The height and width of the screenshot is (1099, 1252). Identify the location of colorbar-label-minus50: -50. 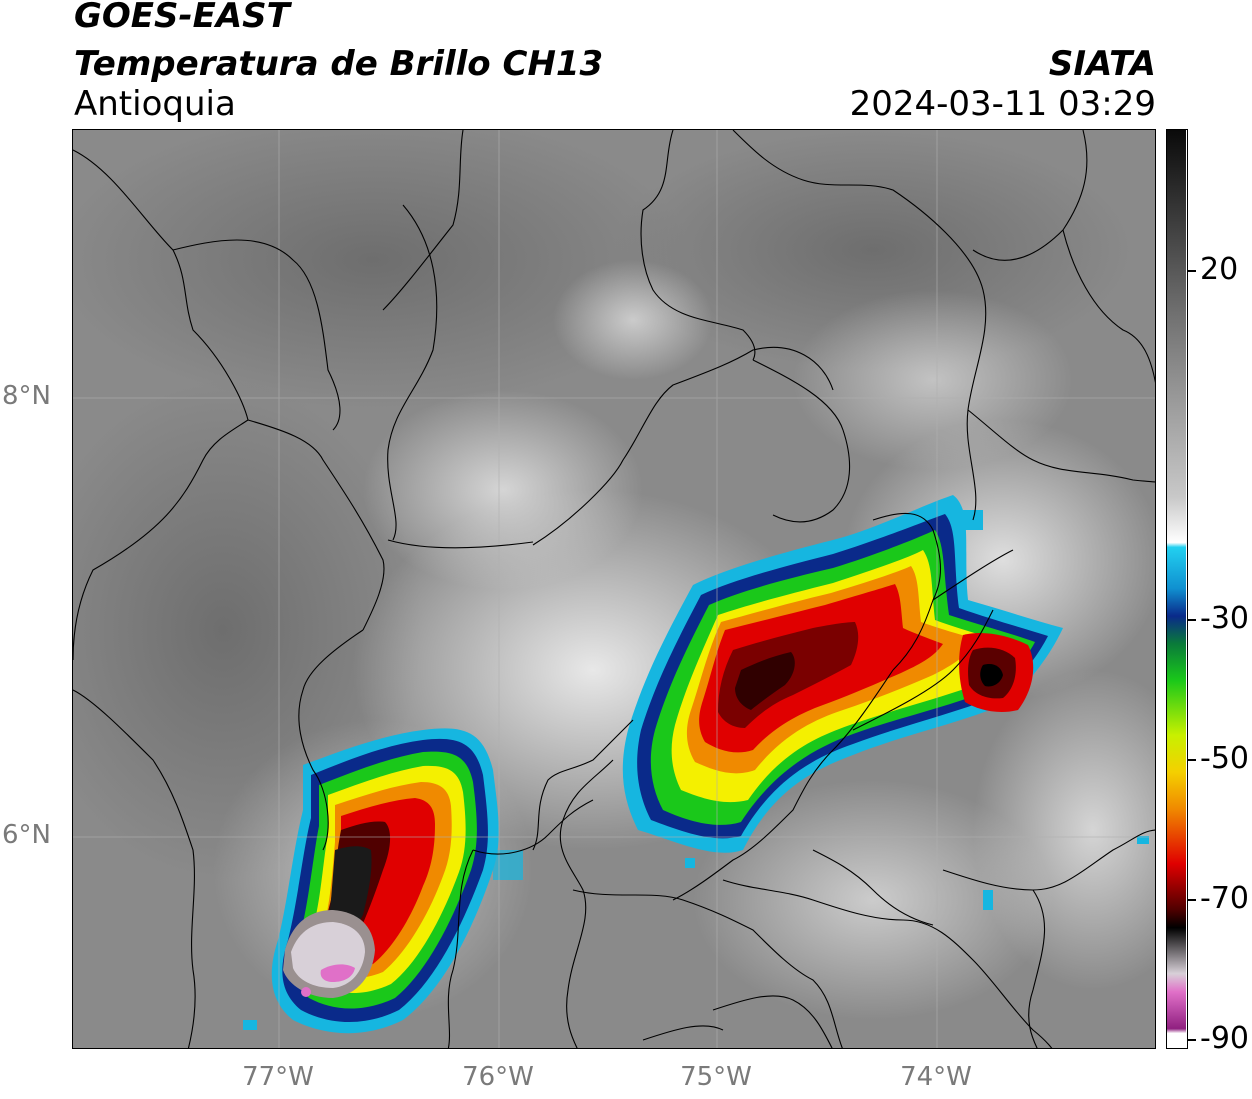
(1224, 758).